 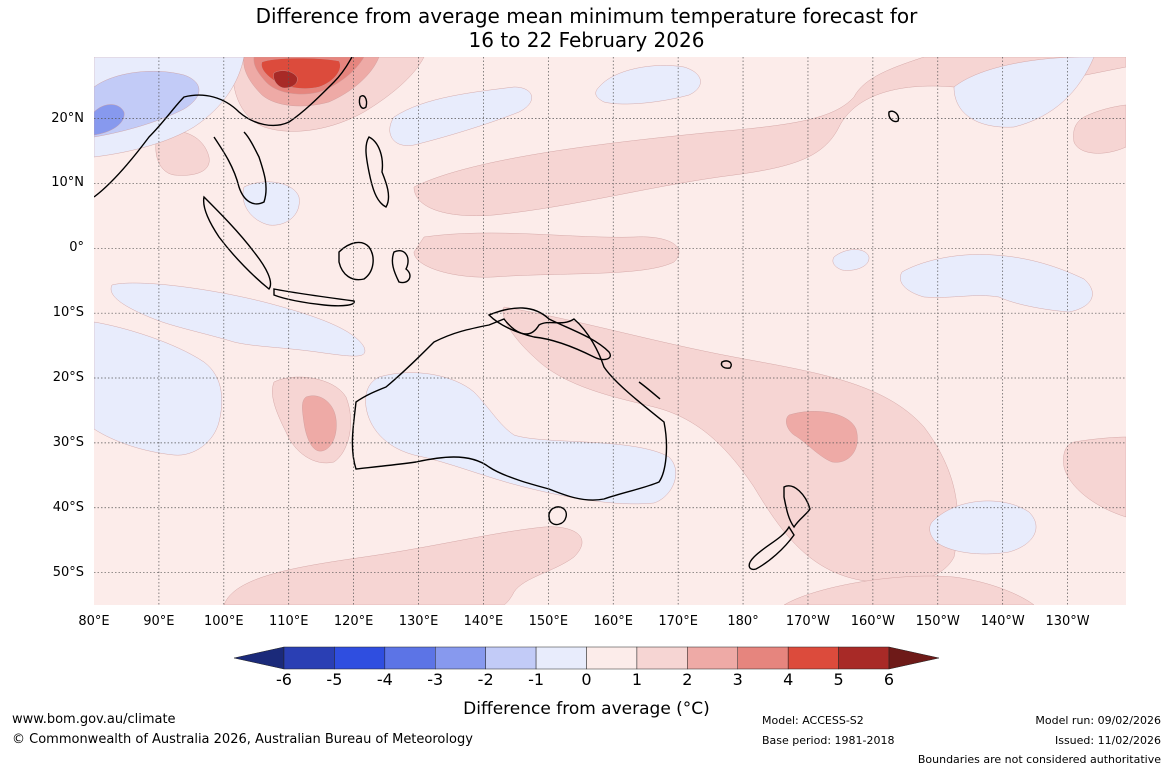 I want to click on coastline-sumatra, so click(x=237, y=243).